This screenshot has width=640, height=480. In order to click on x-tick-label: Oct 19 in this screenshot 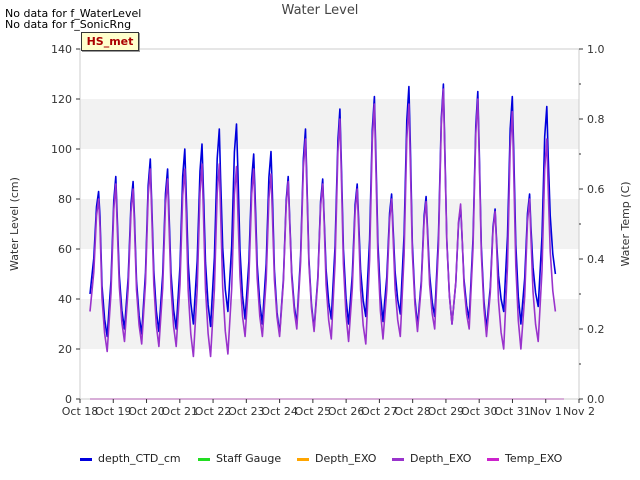, I will do `click(113, 411)`.